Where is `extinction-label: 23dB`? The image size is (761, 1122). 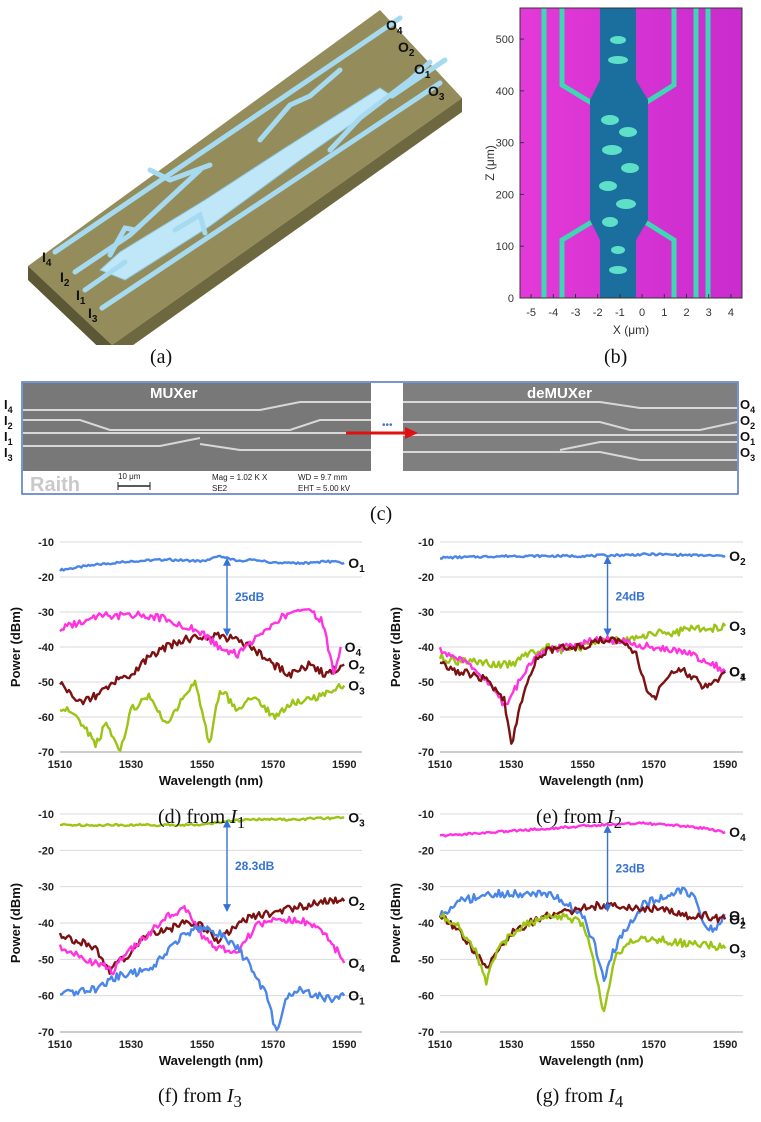
extinction-label: 23dB is located at coordinates (631, 869).